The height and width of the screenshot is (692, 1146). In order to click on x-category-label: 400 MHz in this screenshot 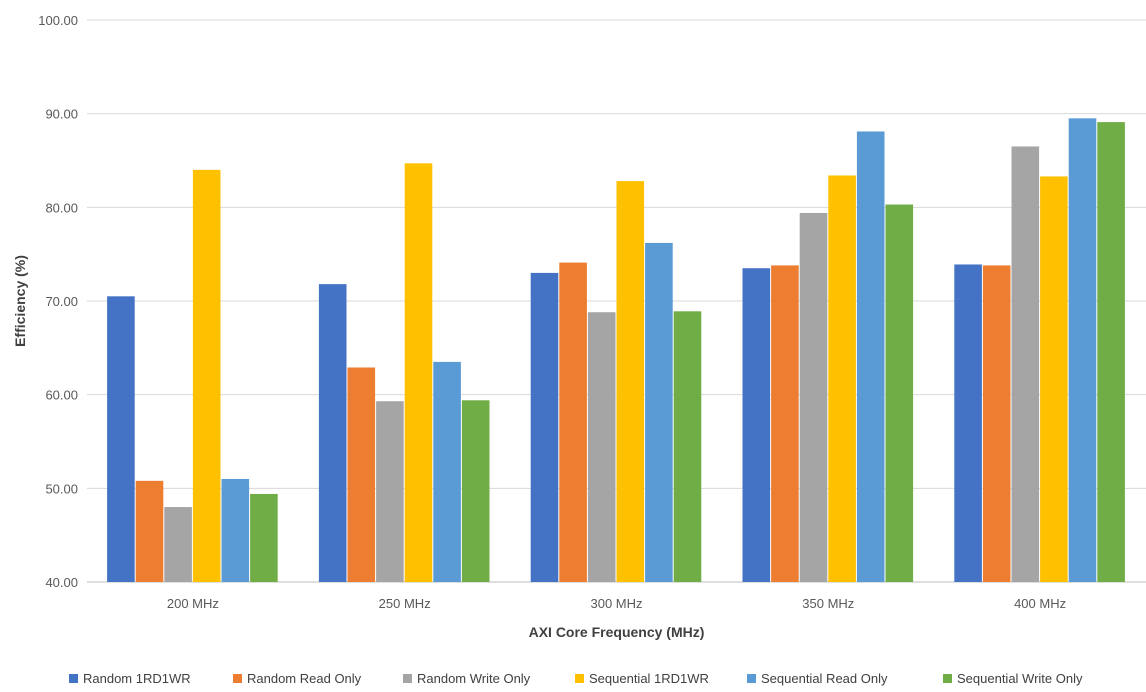, I will do `click(1040, 603)`.